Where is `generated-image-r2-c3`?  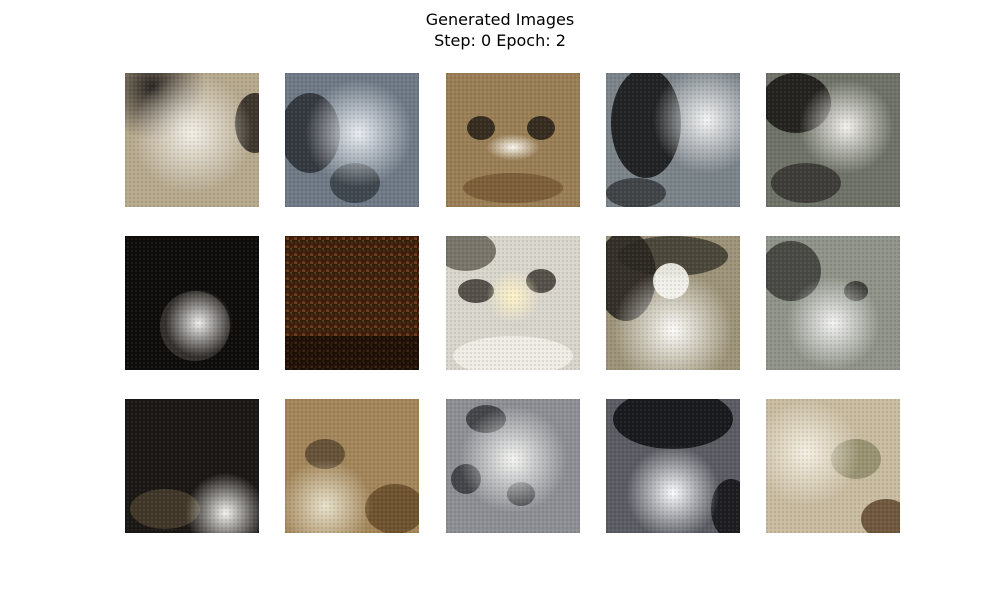
generated-image-r2-c3 is located at coordinates (513, 303).